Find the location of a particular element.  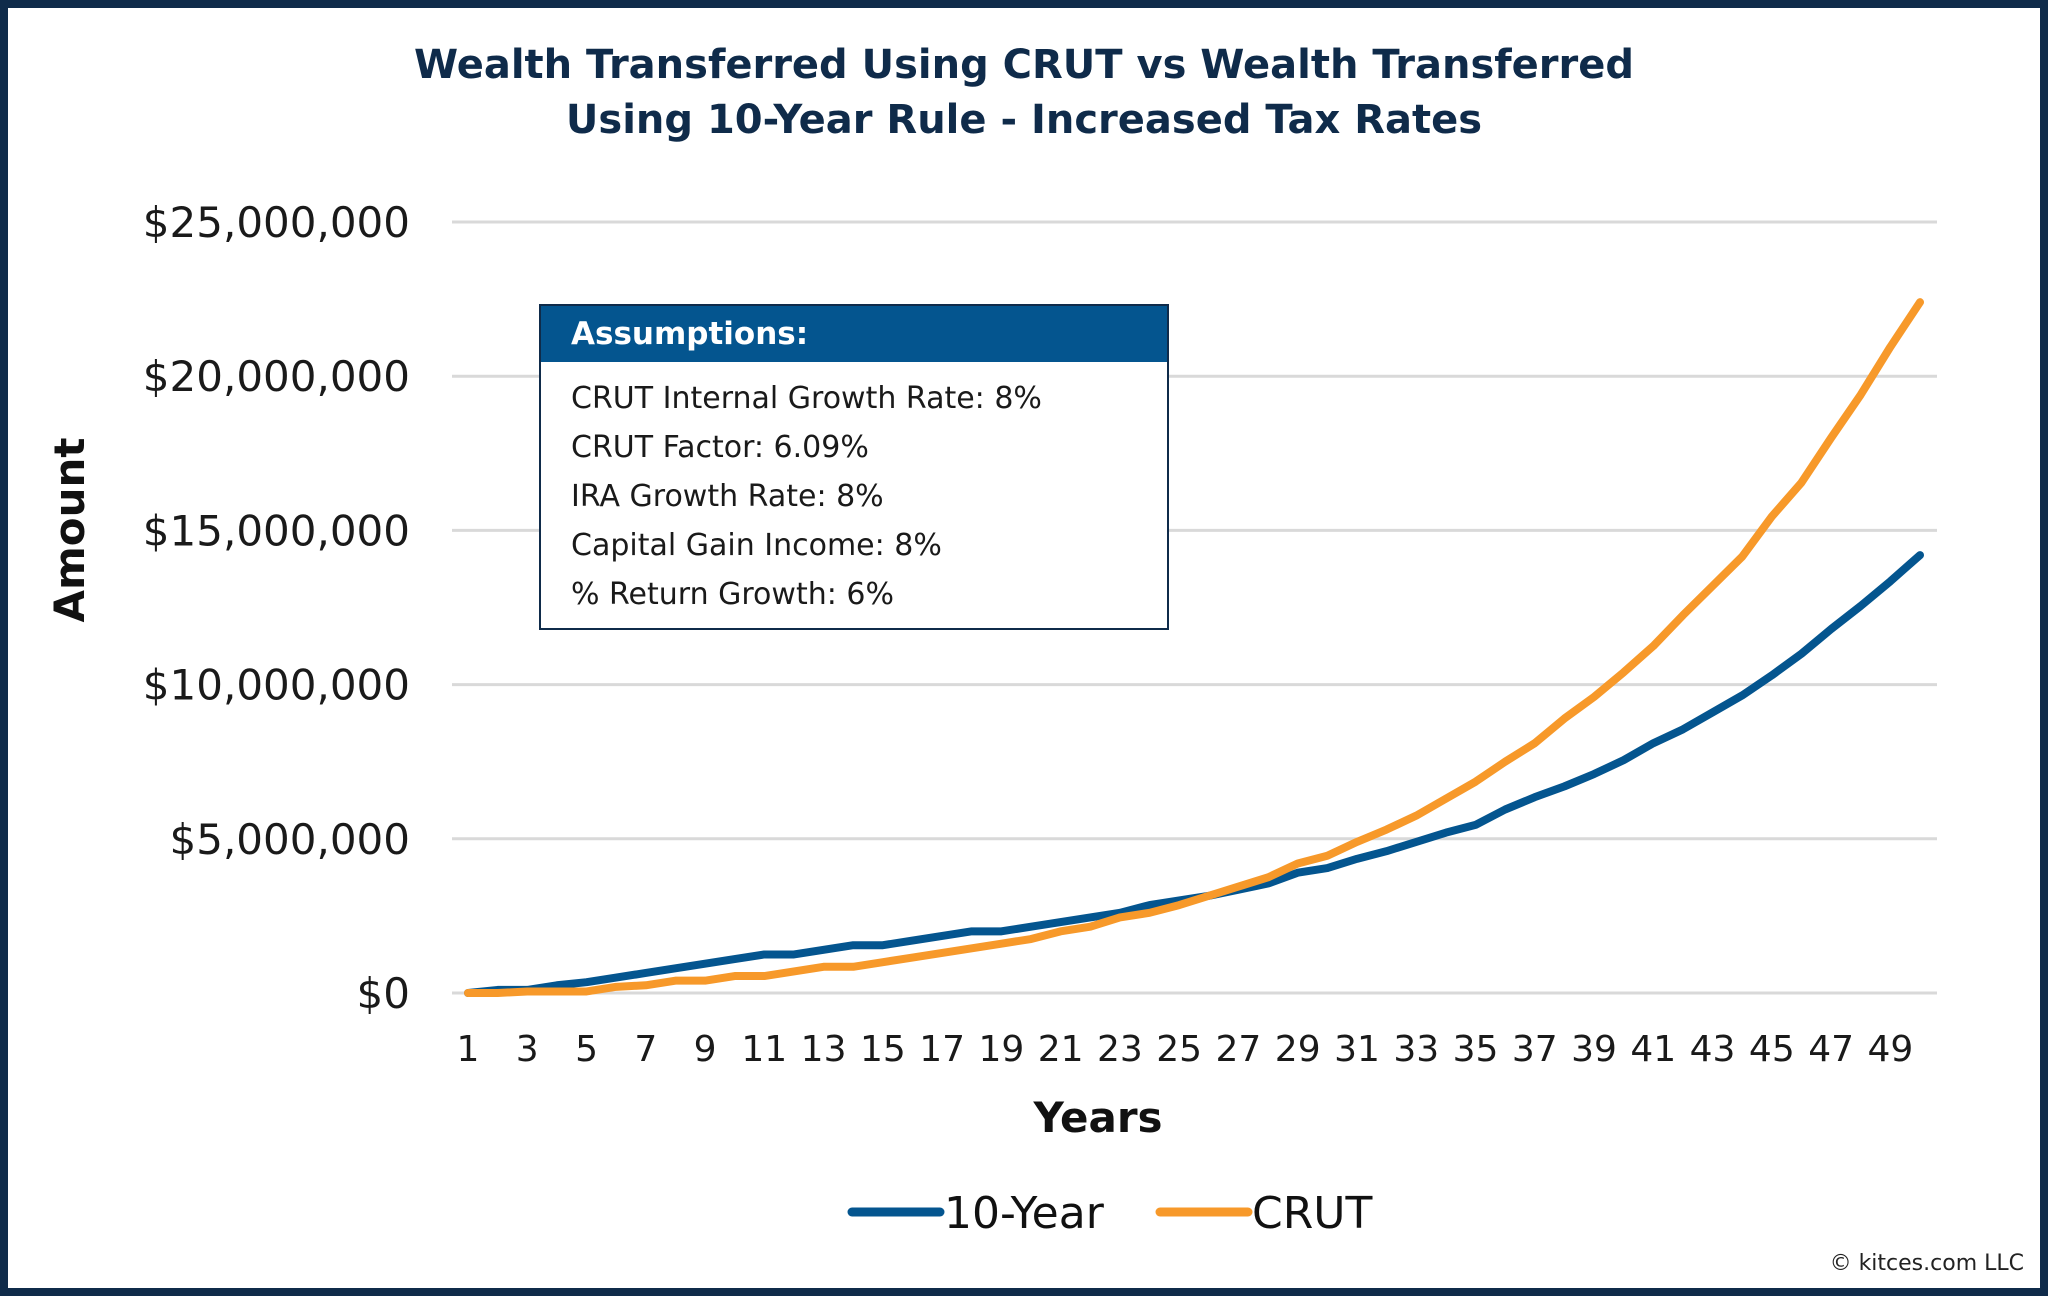

y-tick-label: $15,000,000 is located at coordinates (276, 530).